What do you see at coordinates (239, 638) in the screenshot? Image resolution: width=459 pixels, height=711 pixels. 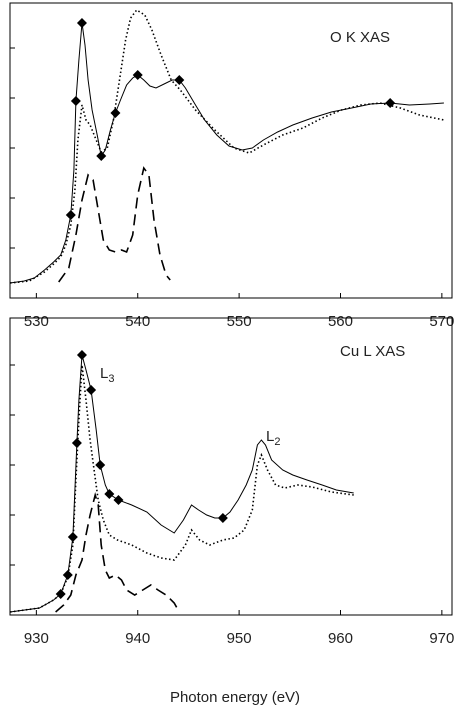 I see `x-tick-label: 950` at bounding box center [239, 638].